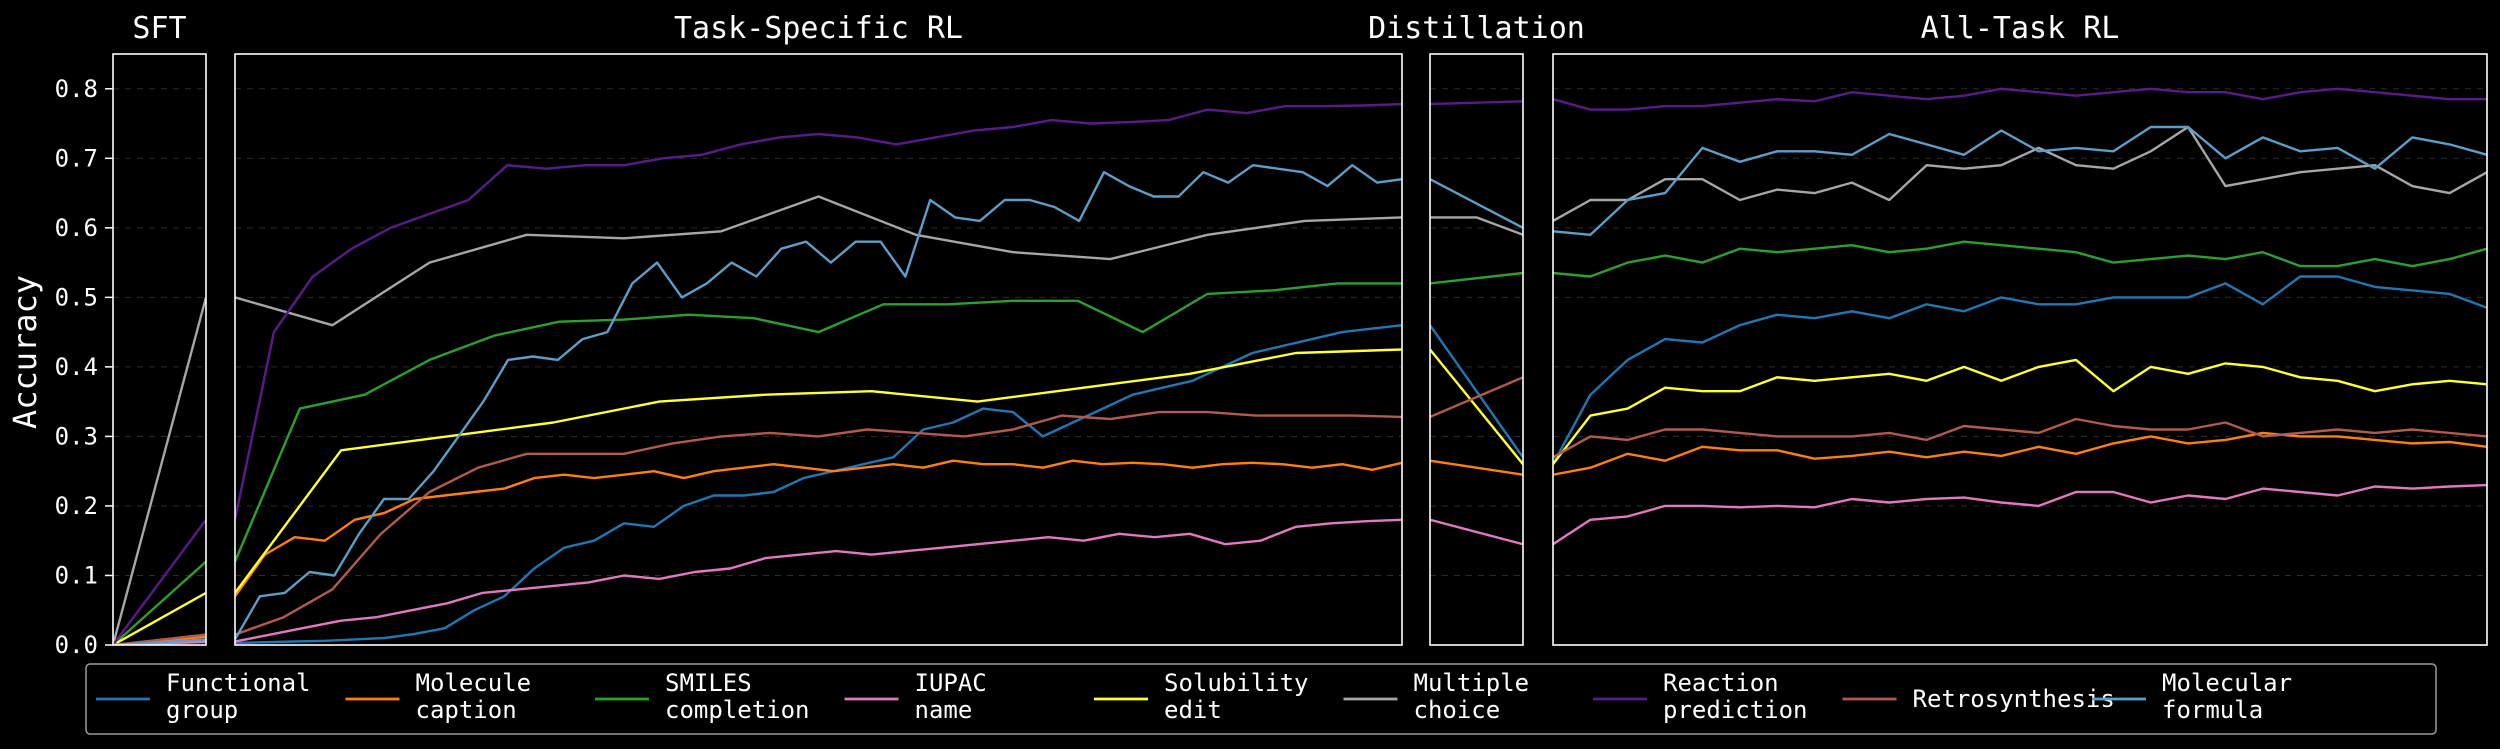 The image size is (2500, 749). Describe the element at coordinates (1476, 226) in the screenshot. I see `series-line-mch-distill` at that location.